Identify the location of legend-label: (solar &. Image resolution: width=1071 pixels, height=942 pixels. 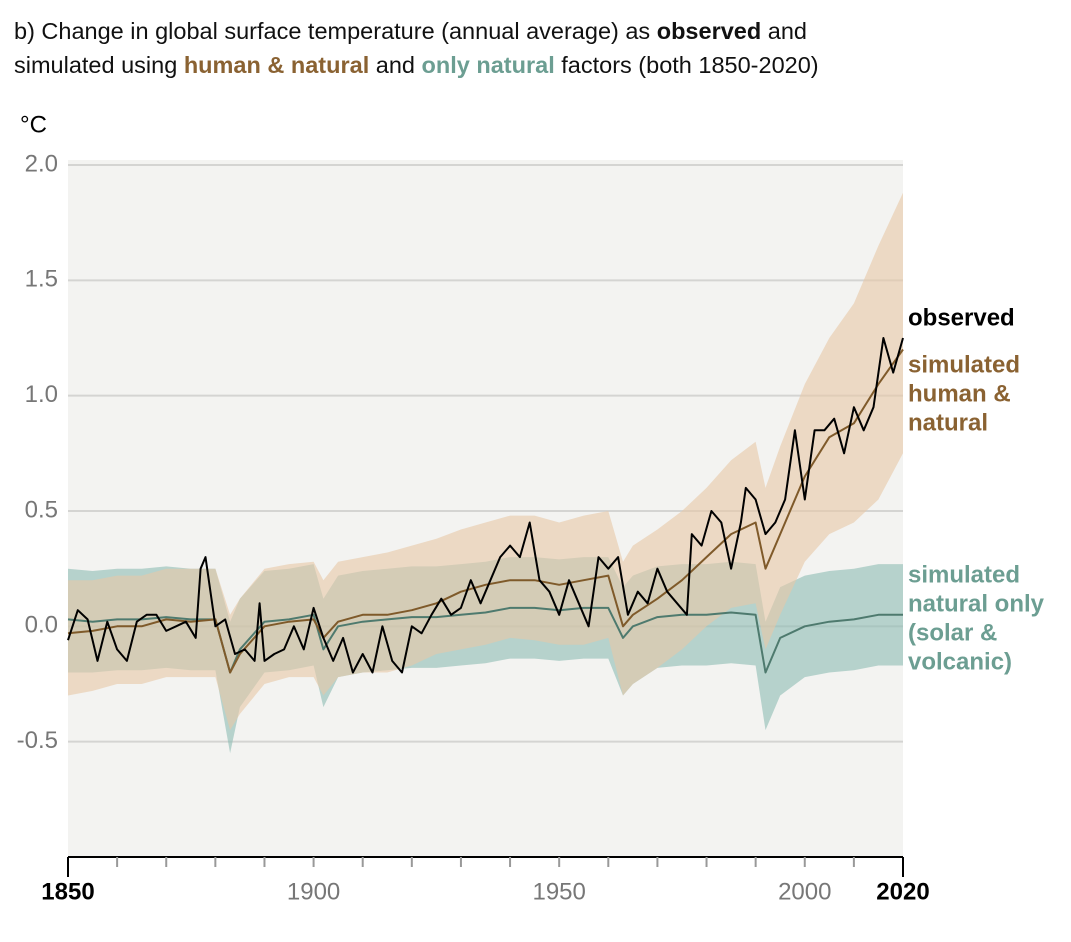
(952, 632).